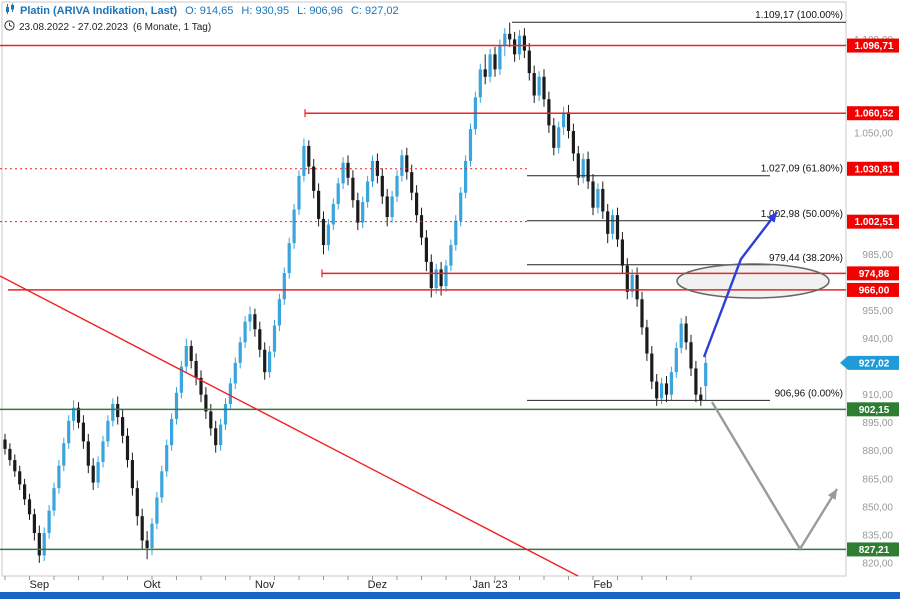  I want to click on price-badge-text: 902,15, so click(874, 410).